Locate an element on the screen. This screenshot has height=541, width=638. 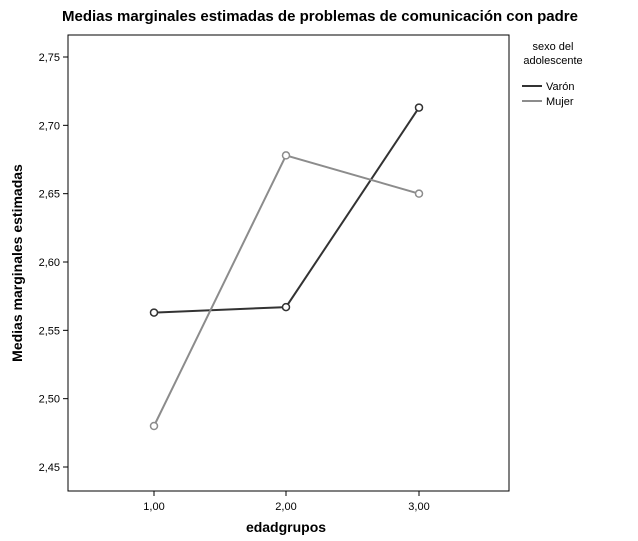
x-tick-label: 1,00 is located at coordinates (153, 507).